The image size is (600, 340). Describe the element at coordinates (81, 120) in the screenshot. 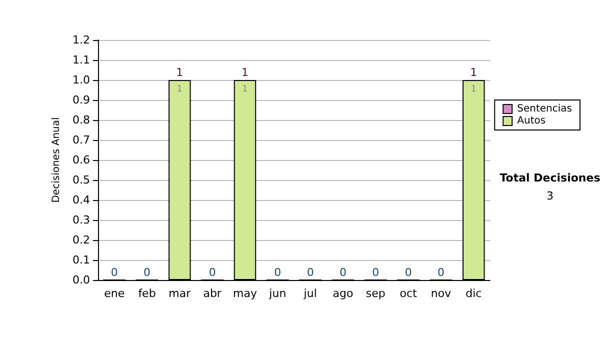

I see `y-tick-label: 0.8` at that location.